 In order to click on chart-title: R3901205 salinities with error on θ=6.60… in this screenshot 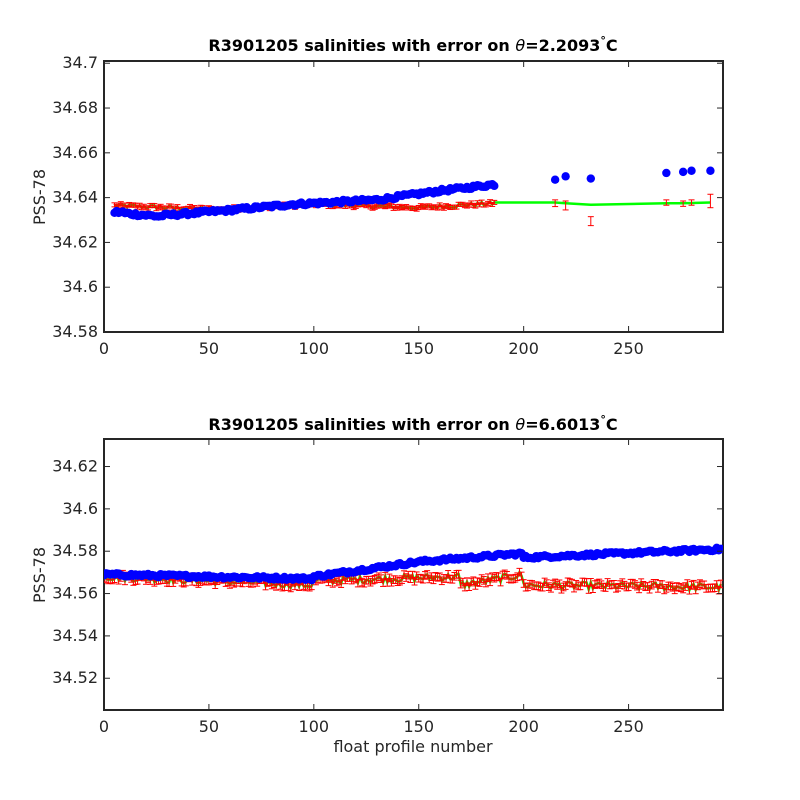, I will do `click(412, 423)`.